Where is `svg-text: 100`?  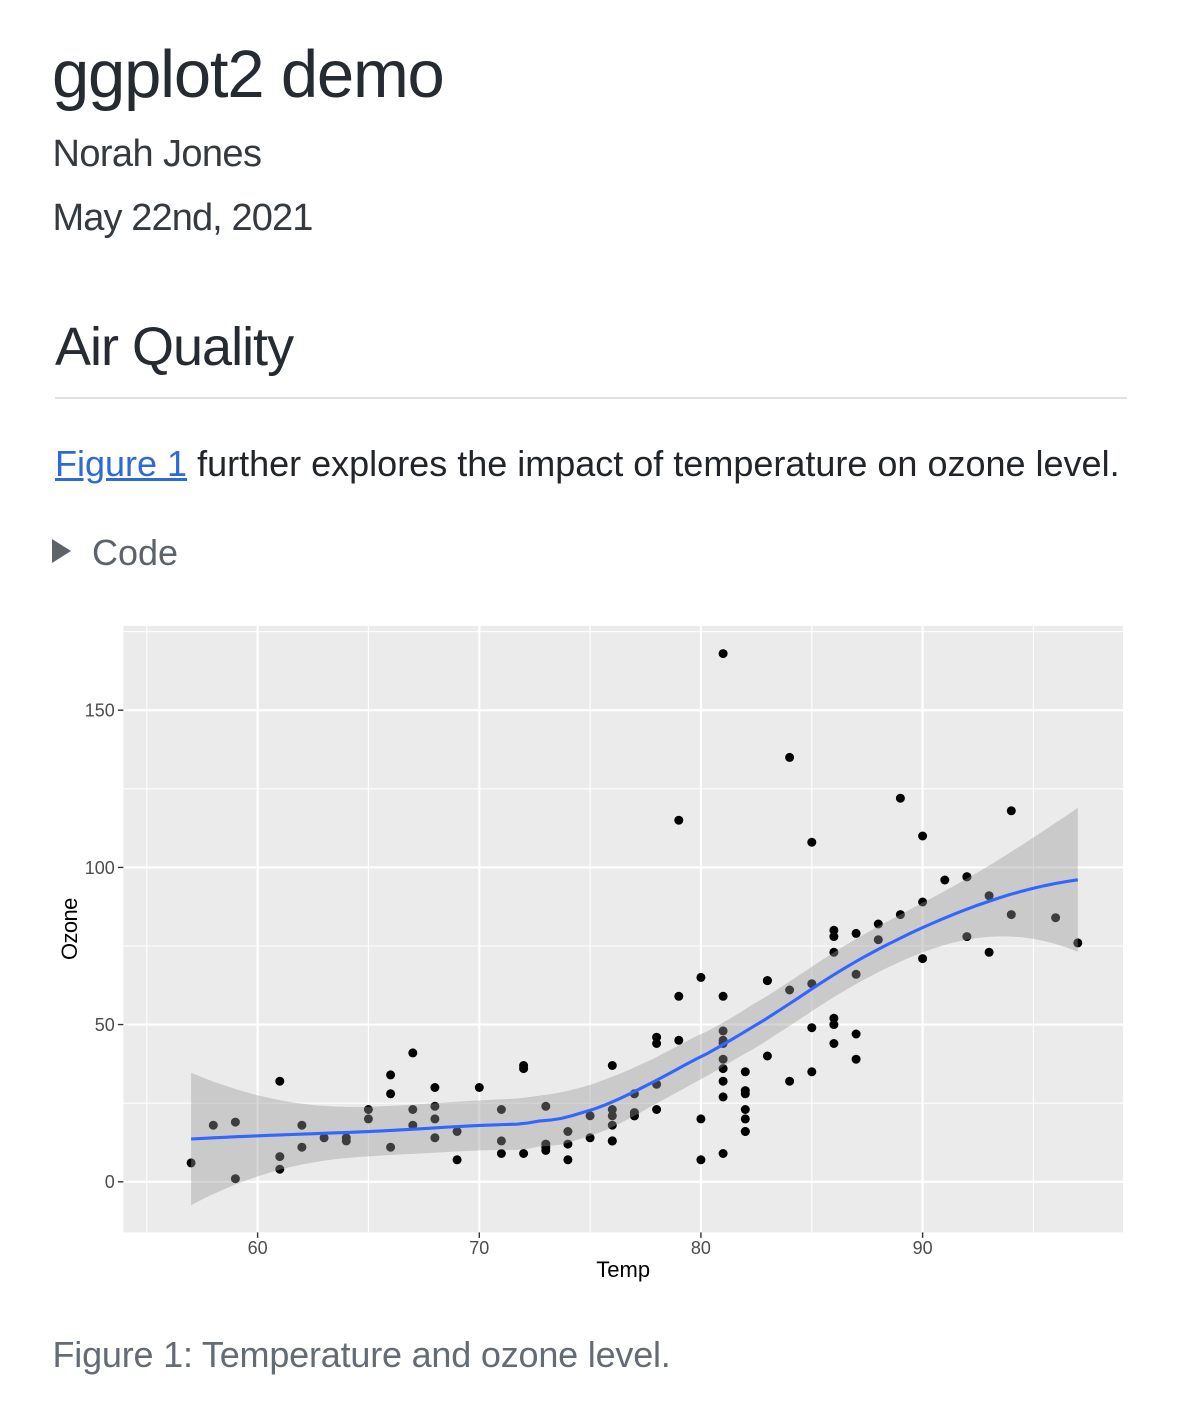 svg-text: 100 is located at coordinates (100, 868).